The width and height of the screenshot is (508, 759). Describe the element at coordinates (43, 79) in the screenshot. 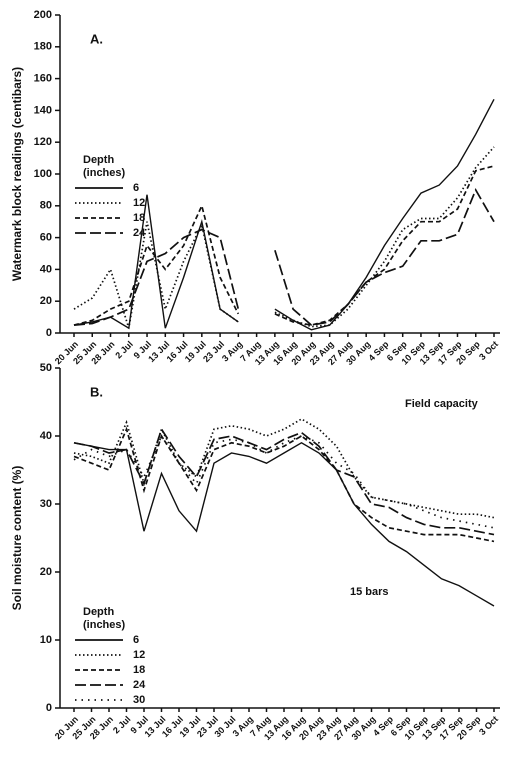

I see `y-tick-label: 160` at that location.